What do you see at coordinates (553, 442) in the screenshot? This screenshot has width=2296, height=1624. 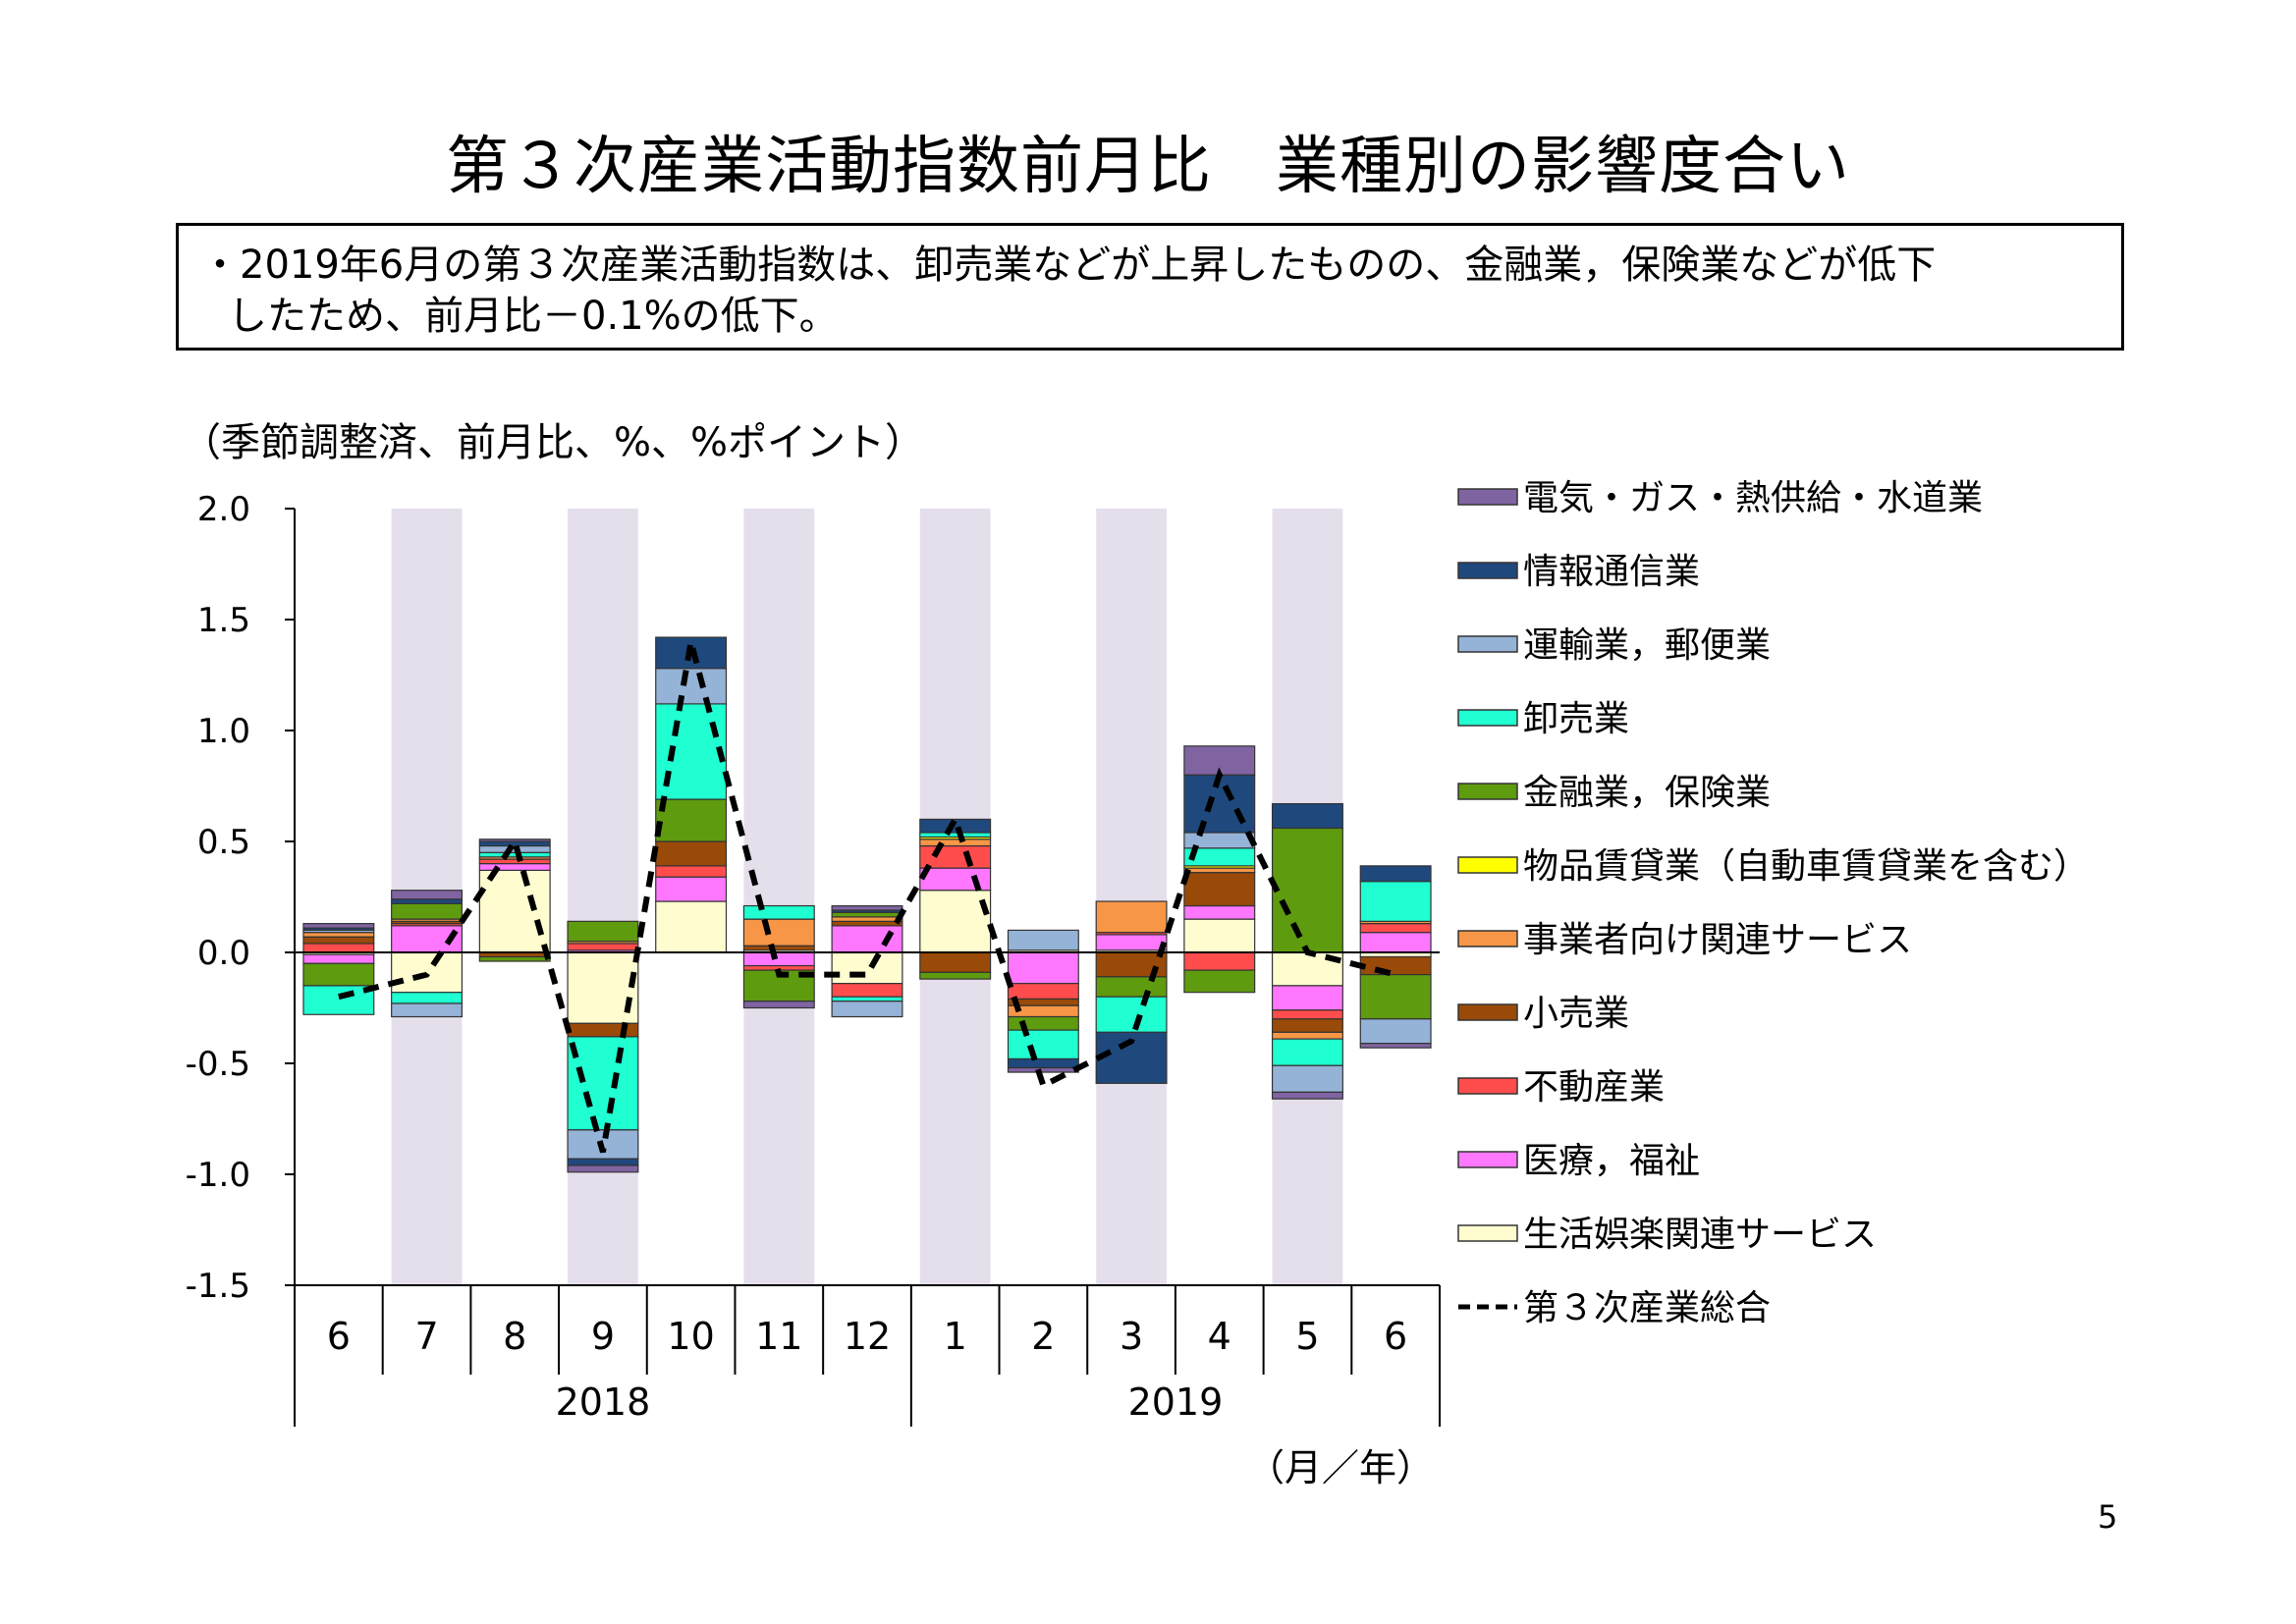 I see `units-note: （季節調整済、前月比、%、%ポイント）` at bounding box center [553, 442].